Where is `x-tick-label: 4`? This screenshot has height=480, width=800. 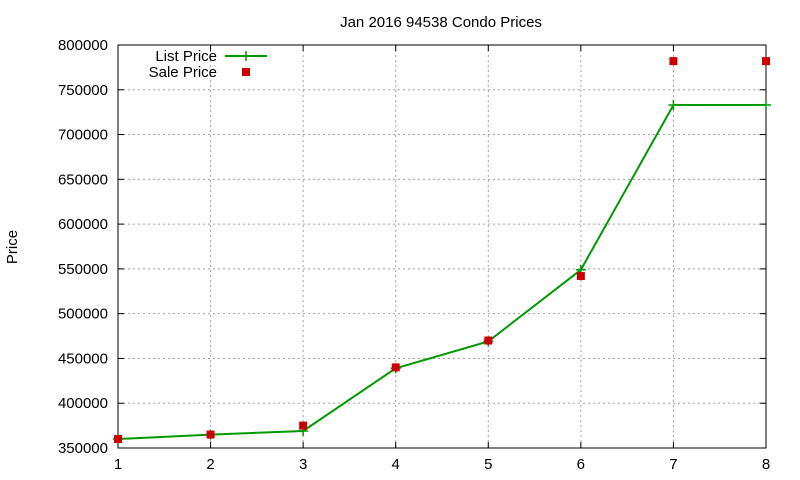 x-tick-label: 4 is located at coordinates (396, 464).